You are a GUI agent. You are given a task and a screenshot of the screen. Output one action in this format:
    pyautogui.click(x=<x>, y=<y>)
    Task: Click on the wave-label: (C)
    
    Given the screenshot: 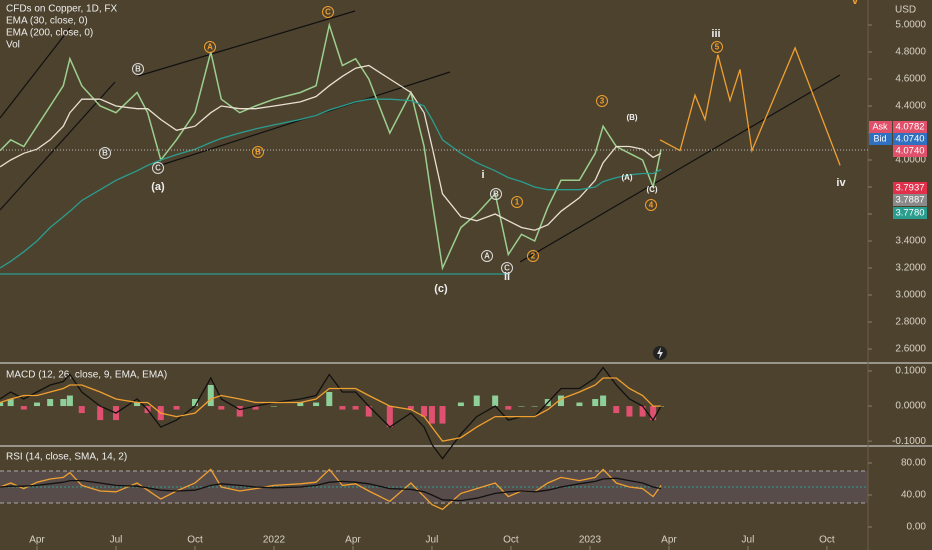 What is the action you would take?
    pyautogui.click(x=651, y=189)
    